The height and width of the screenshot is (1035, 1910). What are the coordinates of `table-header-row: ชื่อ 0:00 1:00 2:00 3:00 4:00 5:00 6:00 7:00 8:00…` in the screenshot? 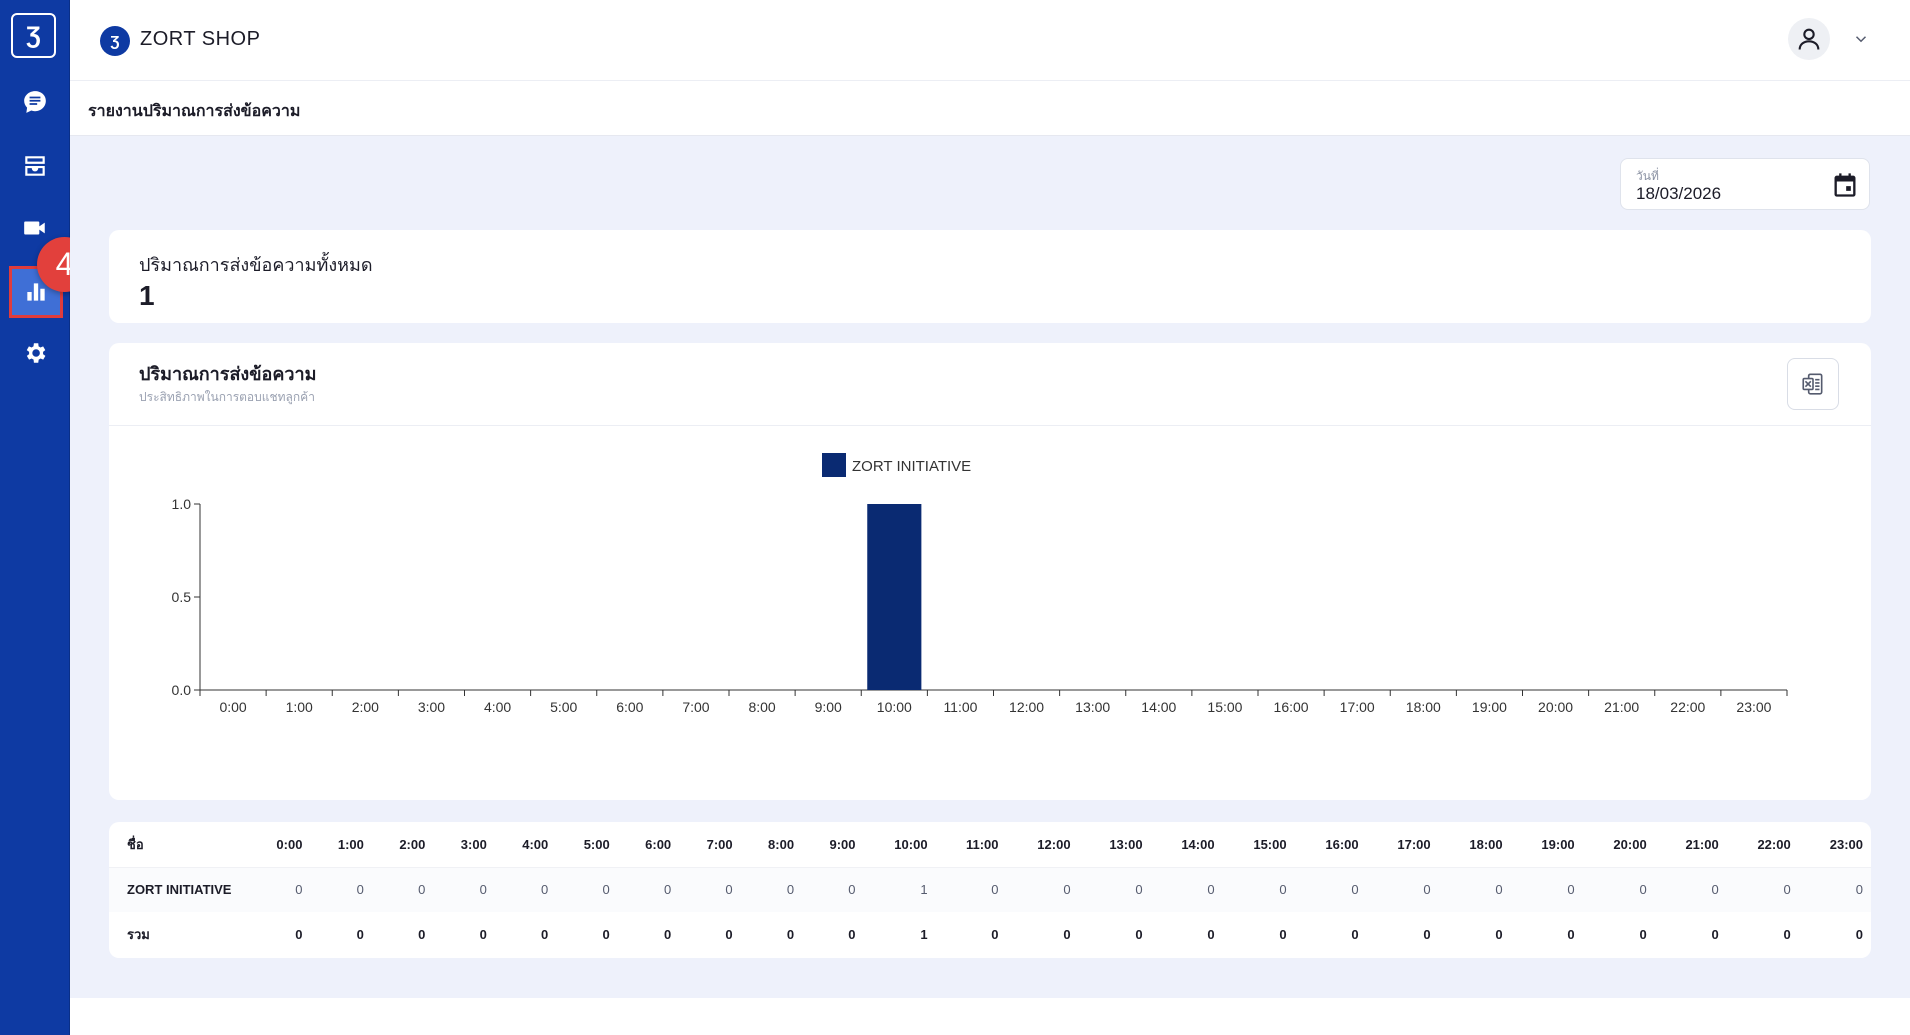 It's located at (990, 844).